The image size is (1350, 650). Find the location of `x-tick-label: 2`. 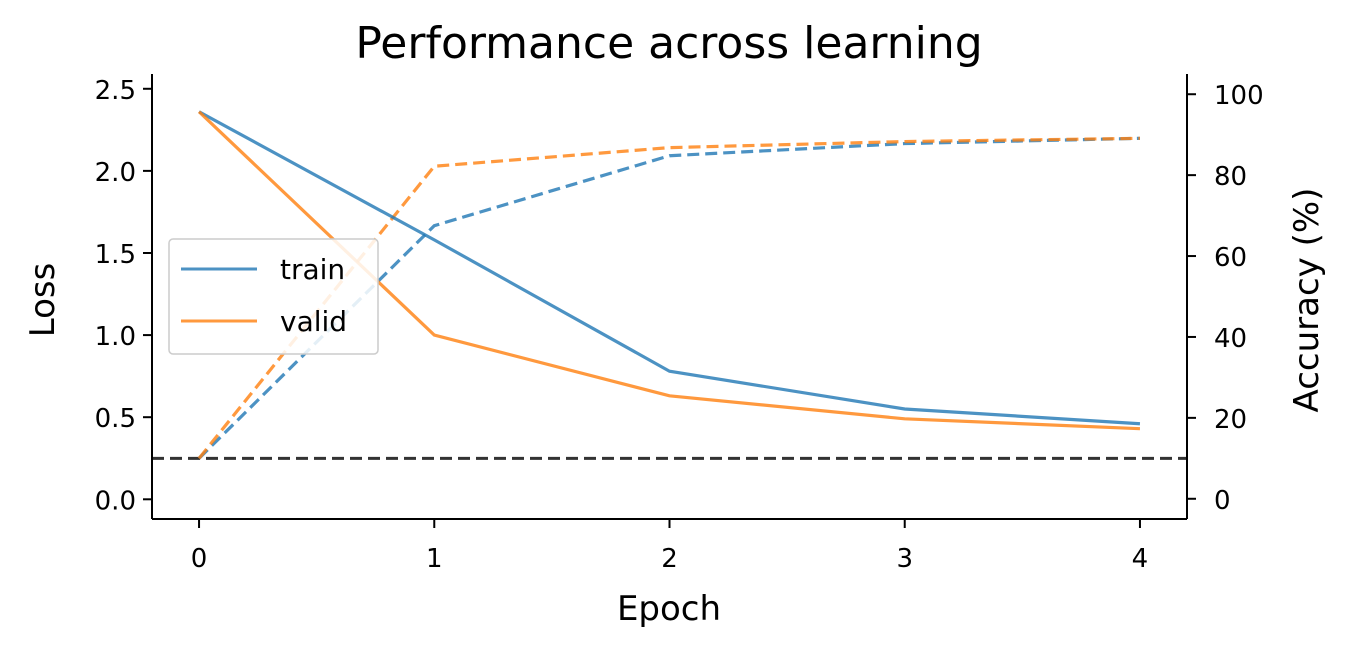

x-tick-label: 2 is located at coordinates (669, 559).